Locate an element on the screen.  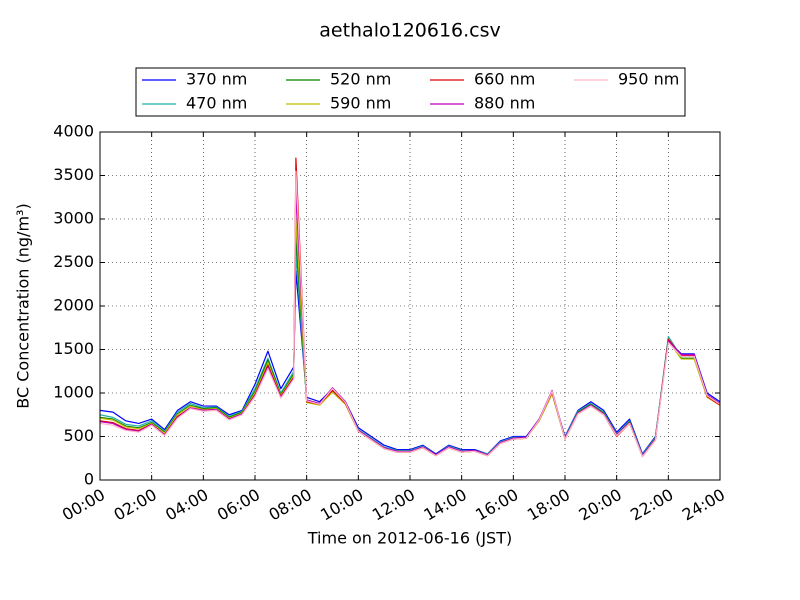
legend-label: 660 nm is located at coordinates (504, 79).